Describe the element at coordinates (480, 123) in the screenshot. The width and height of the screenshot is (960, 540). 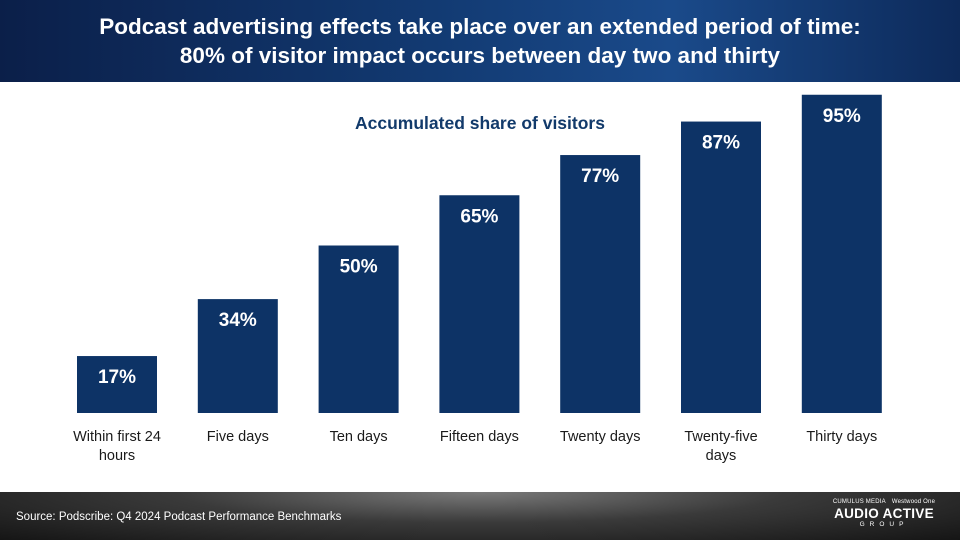
I see `chart-title: Accumulated share of visitors` at that location.